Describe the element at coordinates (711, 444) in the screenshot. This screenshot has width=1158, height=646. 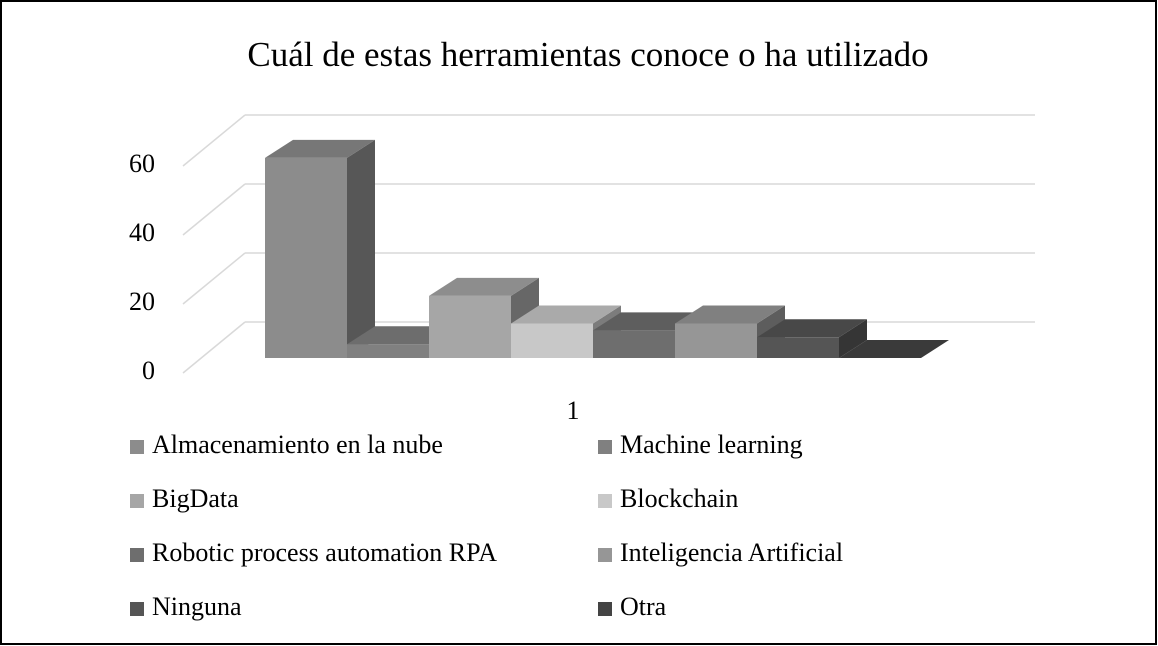
I see `legend-label: Machine learning` at that location.